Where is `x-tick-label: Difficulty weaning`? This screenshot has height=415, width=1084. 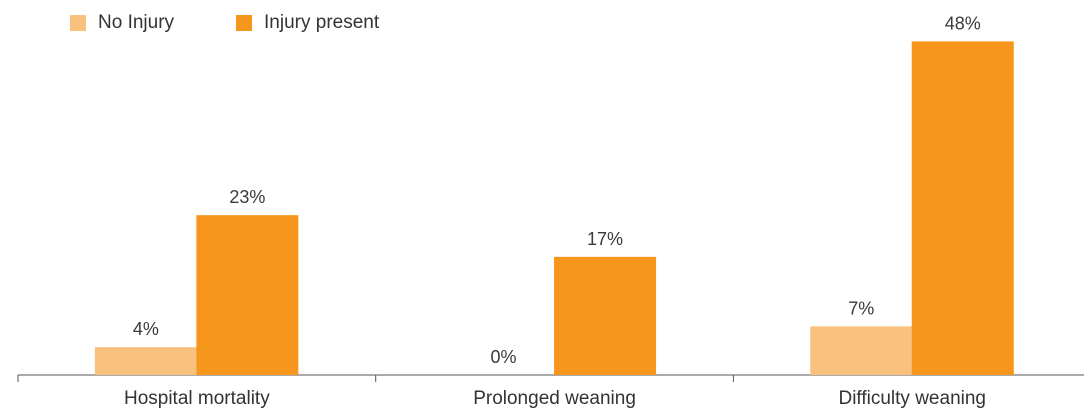 x-tick-label: Difficulty weaning is located at coordinates (912, 398).